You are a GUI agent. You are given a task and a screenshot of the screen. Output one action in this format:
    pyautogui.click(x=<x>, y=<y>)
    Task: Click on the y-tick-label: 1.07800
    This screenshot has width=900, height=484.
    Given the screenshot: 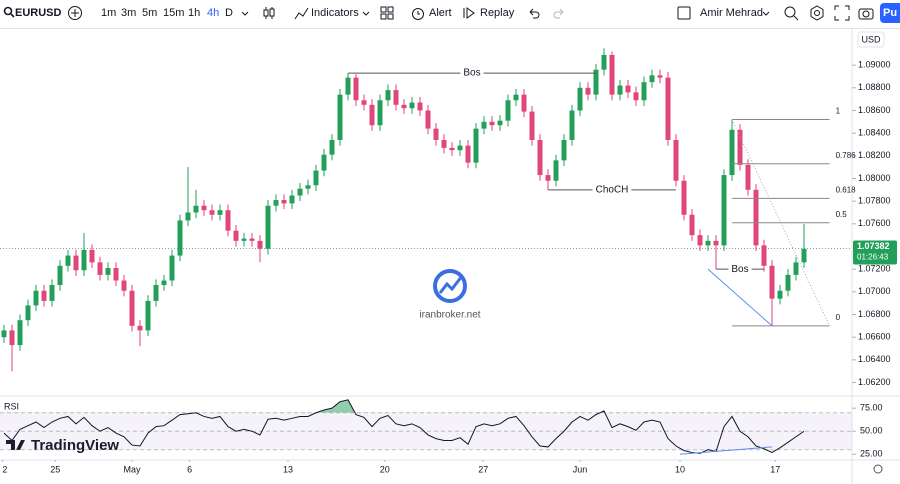 What is the action you would take?
    pyautogui.click(x=874, y=201)
    